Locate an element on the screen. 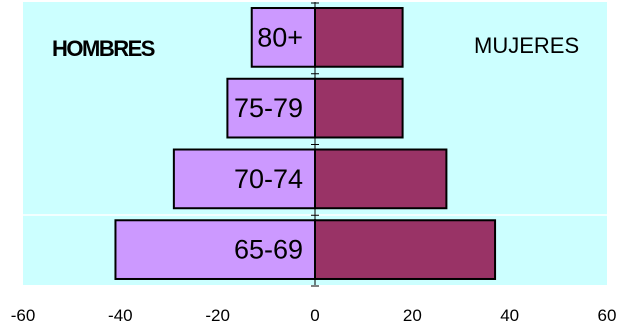  category-label-70-74: 70-74 is located at coordinates (268, 179).